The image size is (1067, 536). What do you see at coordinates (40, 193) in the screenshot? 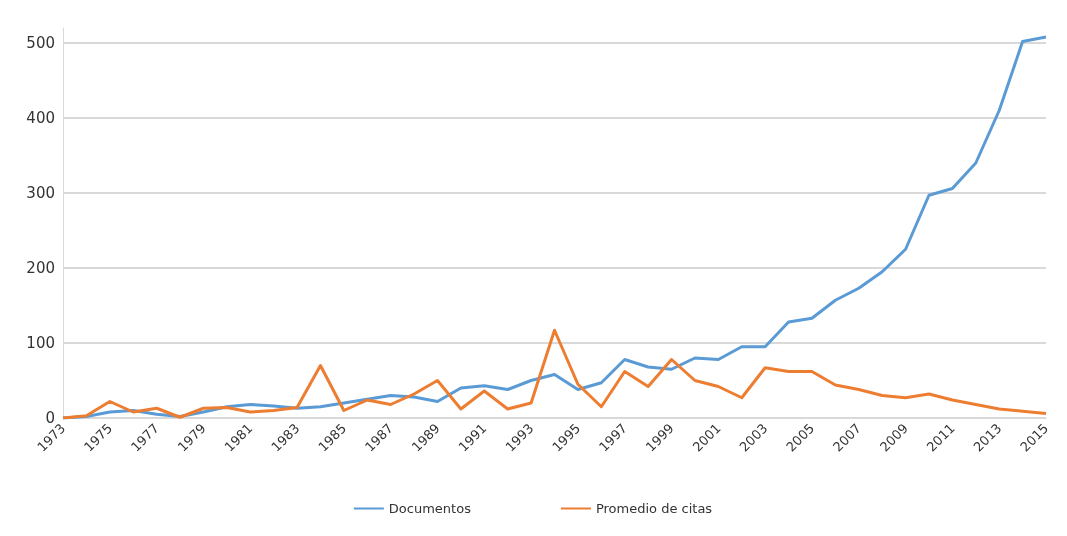
I see `y-tick-label: 300` at bounding box center [40, 193].